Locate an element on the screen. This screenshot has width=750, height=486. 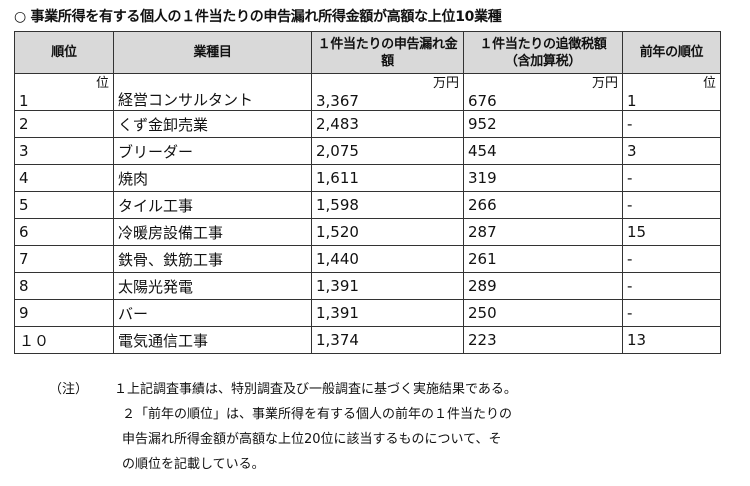
prev-rank-value: 15 is located at coordinates (671, 232).